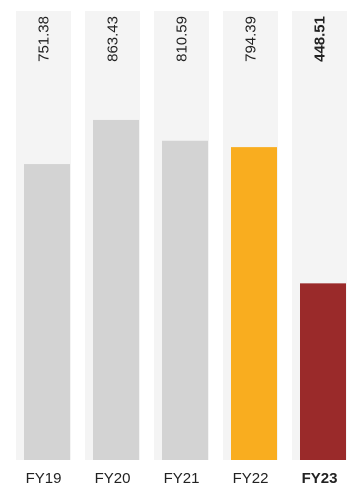 Image resolution: width=347 pixels, height=489 pixels. I want to click on category-label-fy23: FY23, so click(320, 478).